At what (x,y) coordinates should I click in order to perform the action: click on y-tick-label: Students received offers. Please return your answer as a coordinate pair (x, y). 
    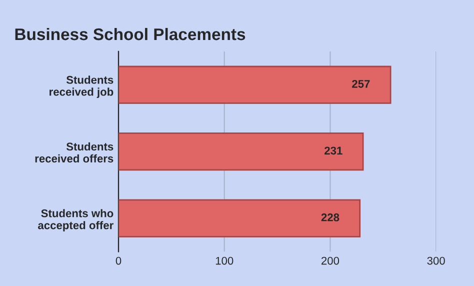
    Looking at the image, I should click on (74, 152).